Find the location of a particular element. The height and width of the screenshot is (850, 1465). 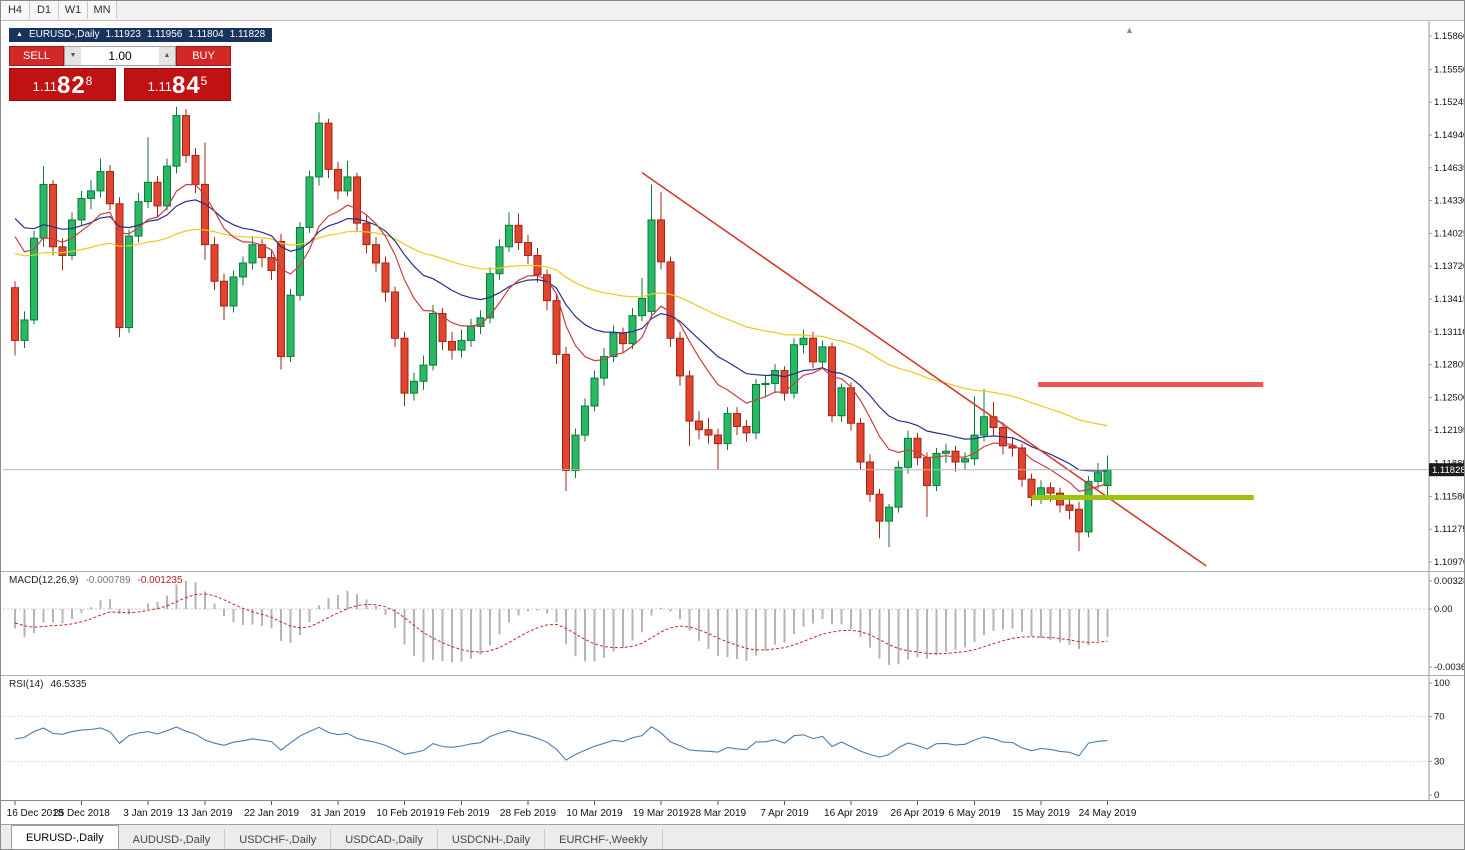

svg-text: 26 Apr 2019 is located at coordinates (918, 813).